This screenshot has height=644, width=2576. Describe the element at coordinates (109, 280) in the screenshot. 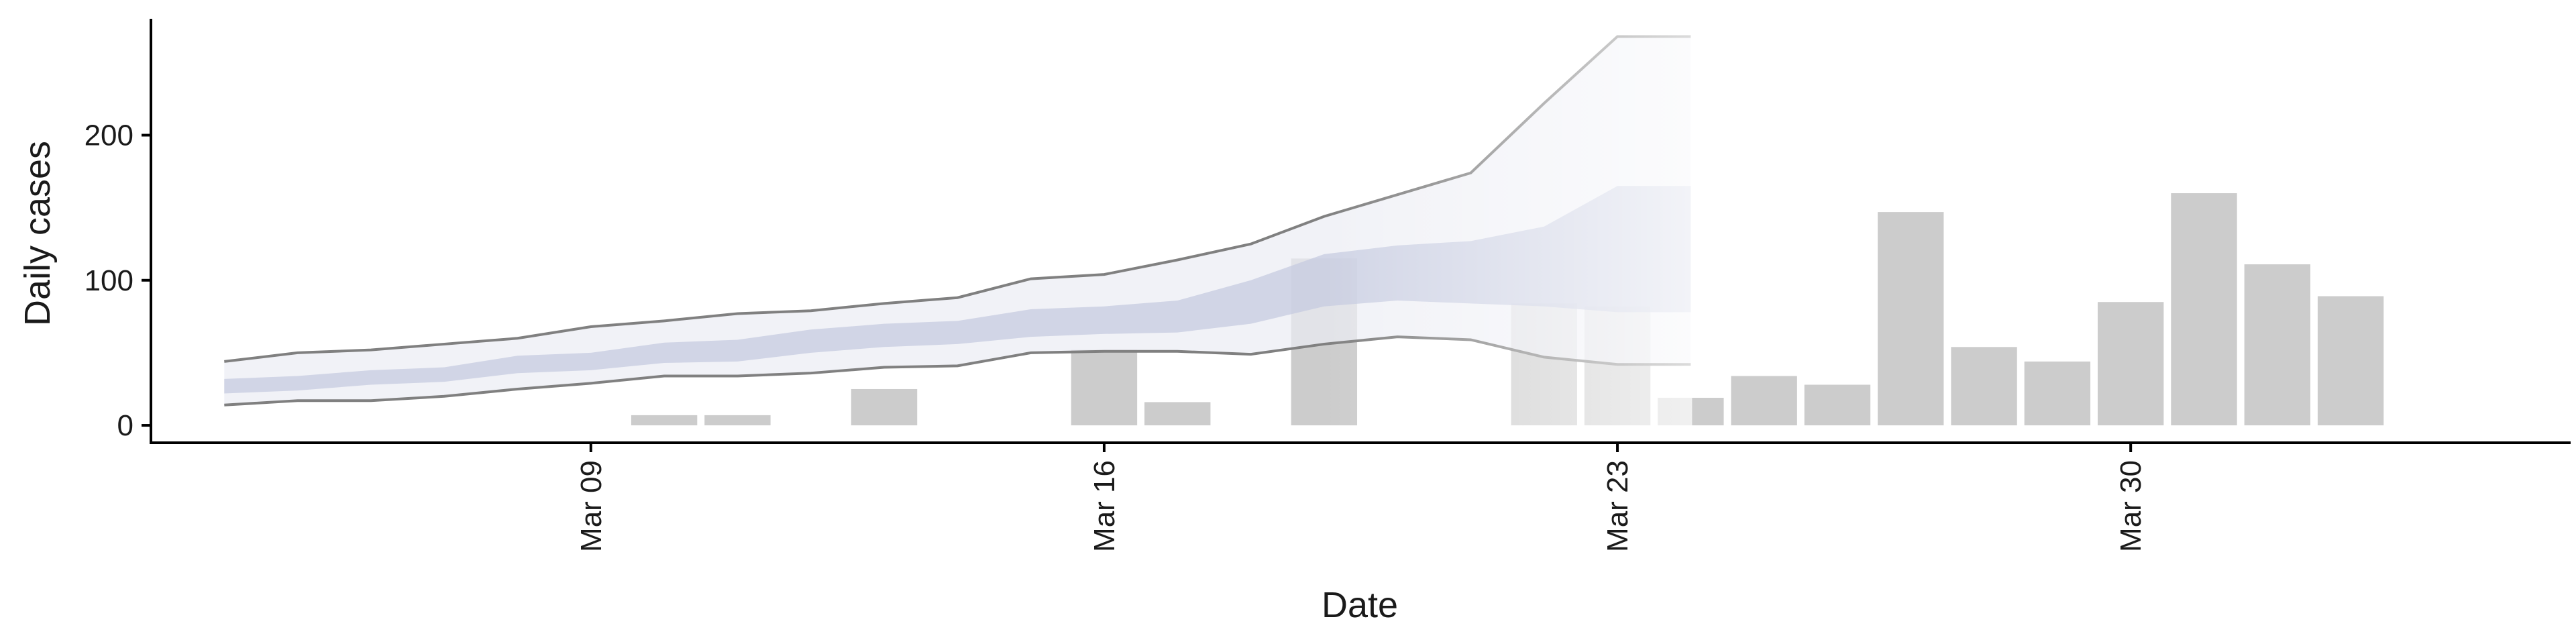

I see `y-tick-label: 100` at that location.